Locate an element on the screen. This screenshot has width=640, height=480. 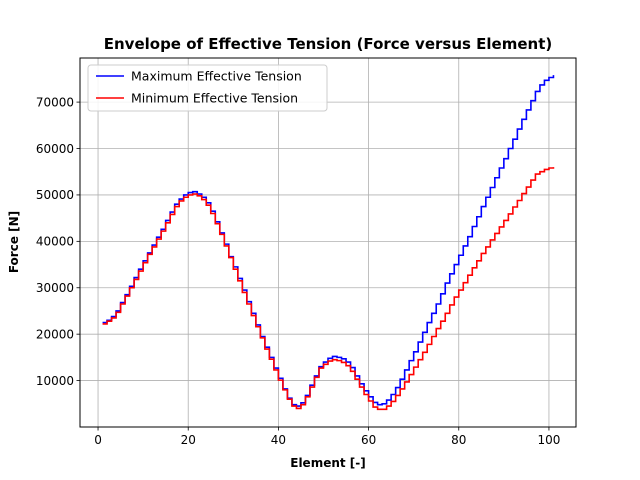
y-tick-label: 20000 is located at coordinates (55, 334).